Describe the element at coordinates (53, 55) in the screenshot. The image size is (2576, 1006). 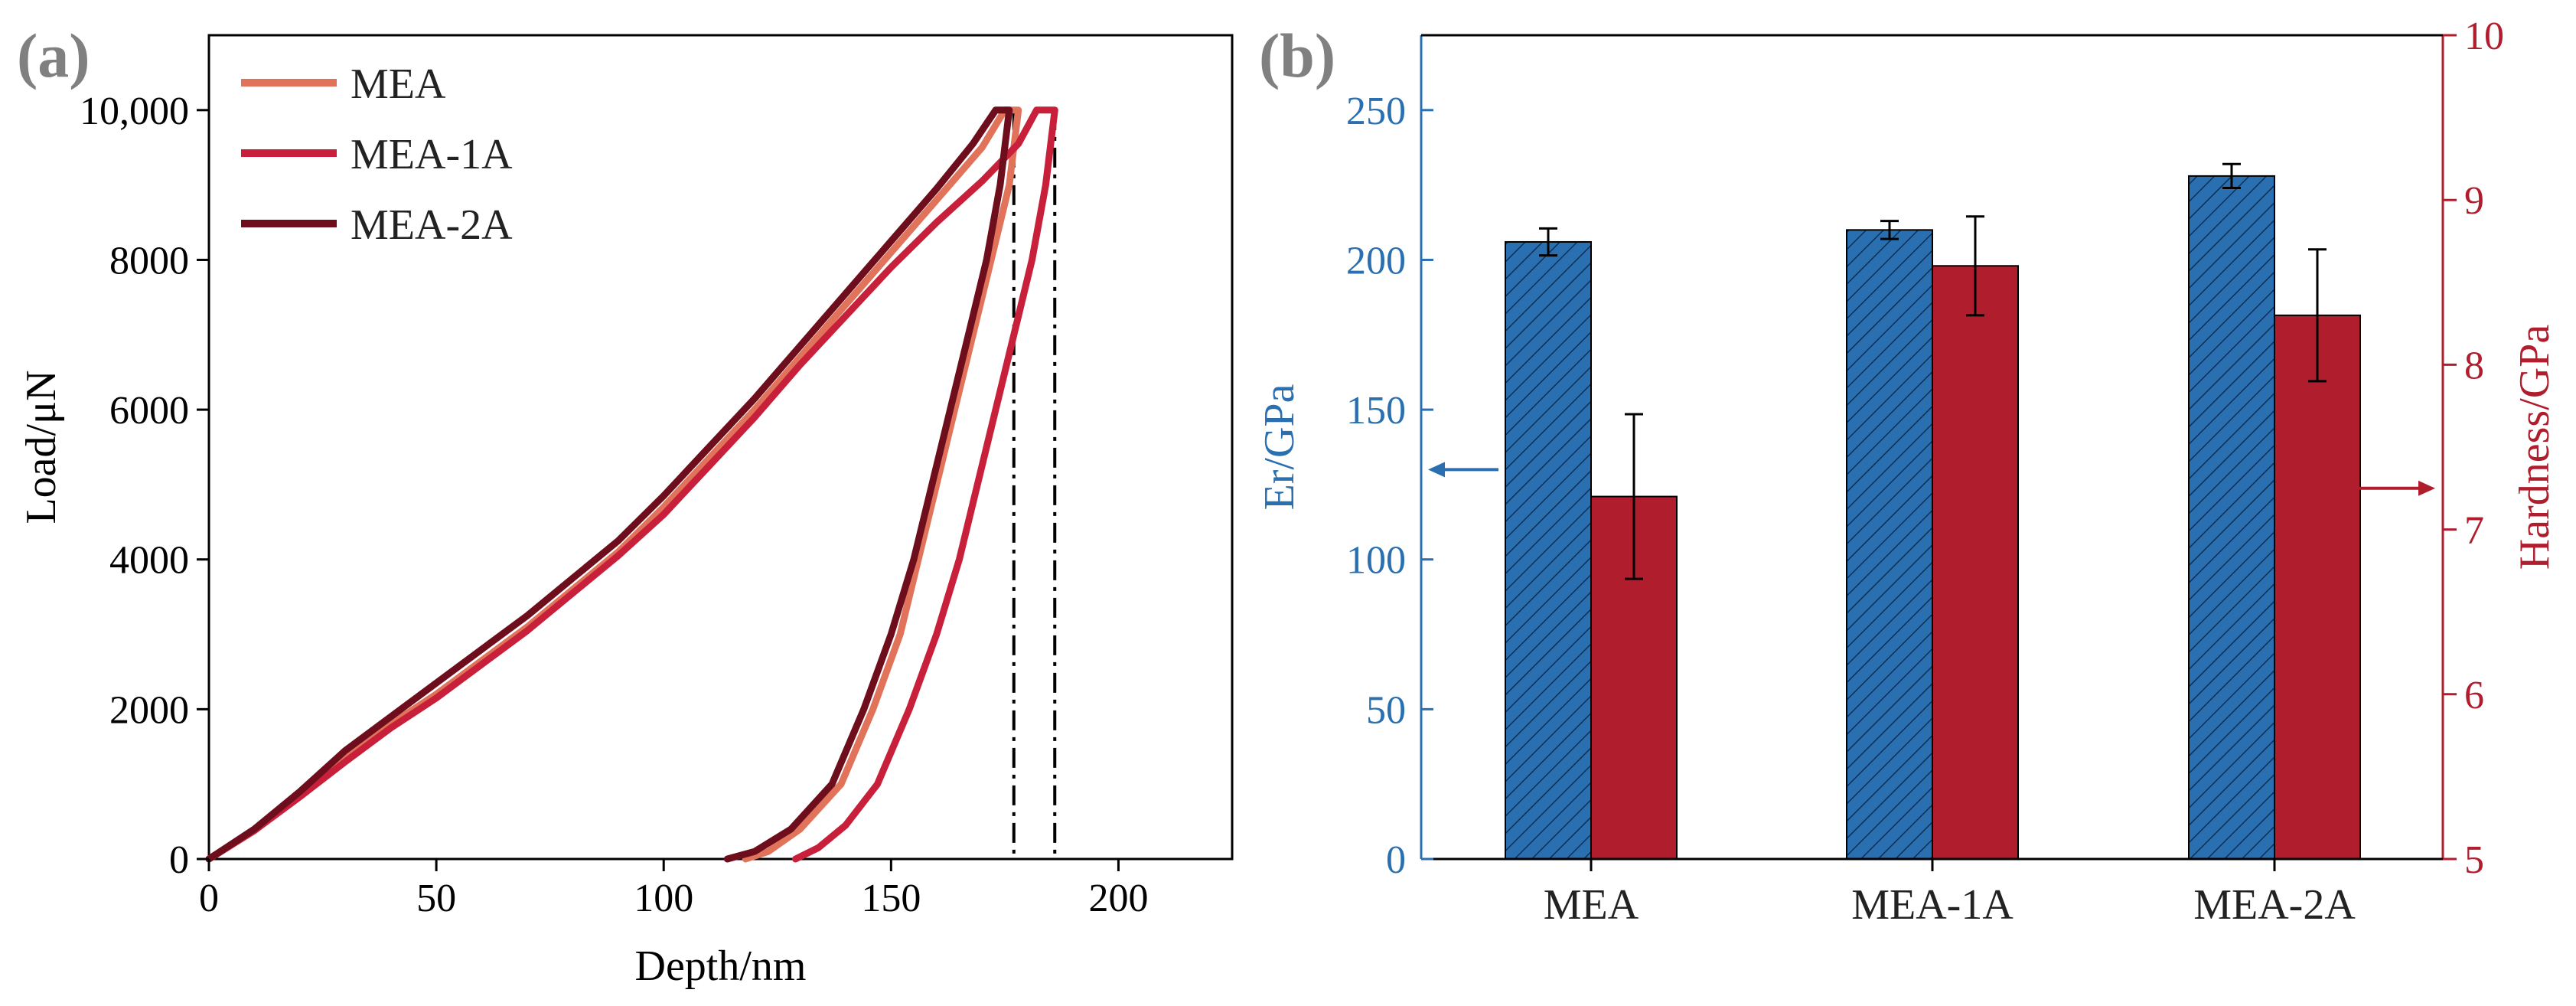
I see `panel-a-label: (a)` at that location.